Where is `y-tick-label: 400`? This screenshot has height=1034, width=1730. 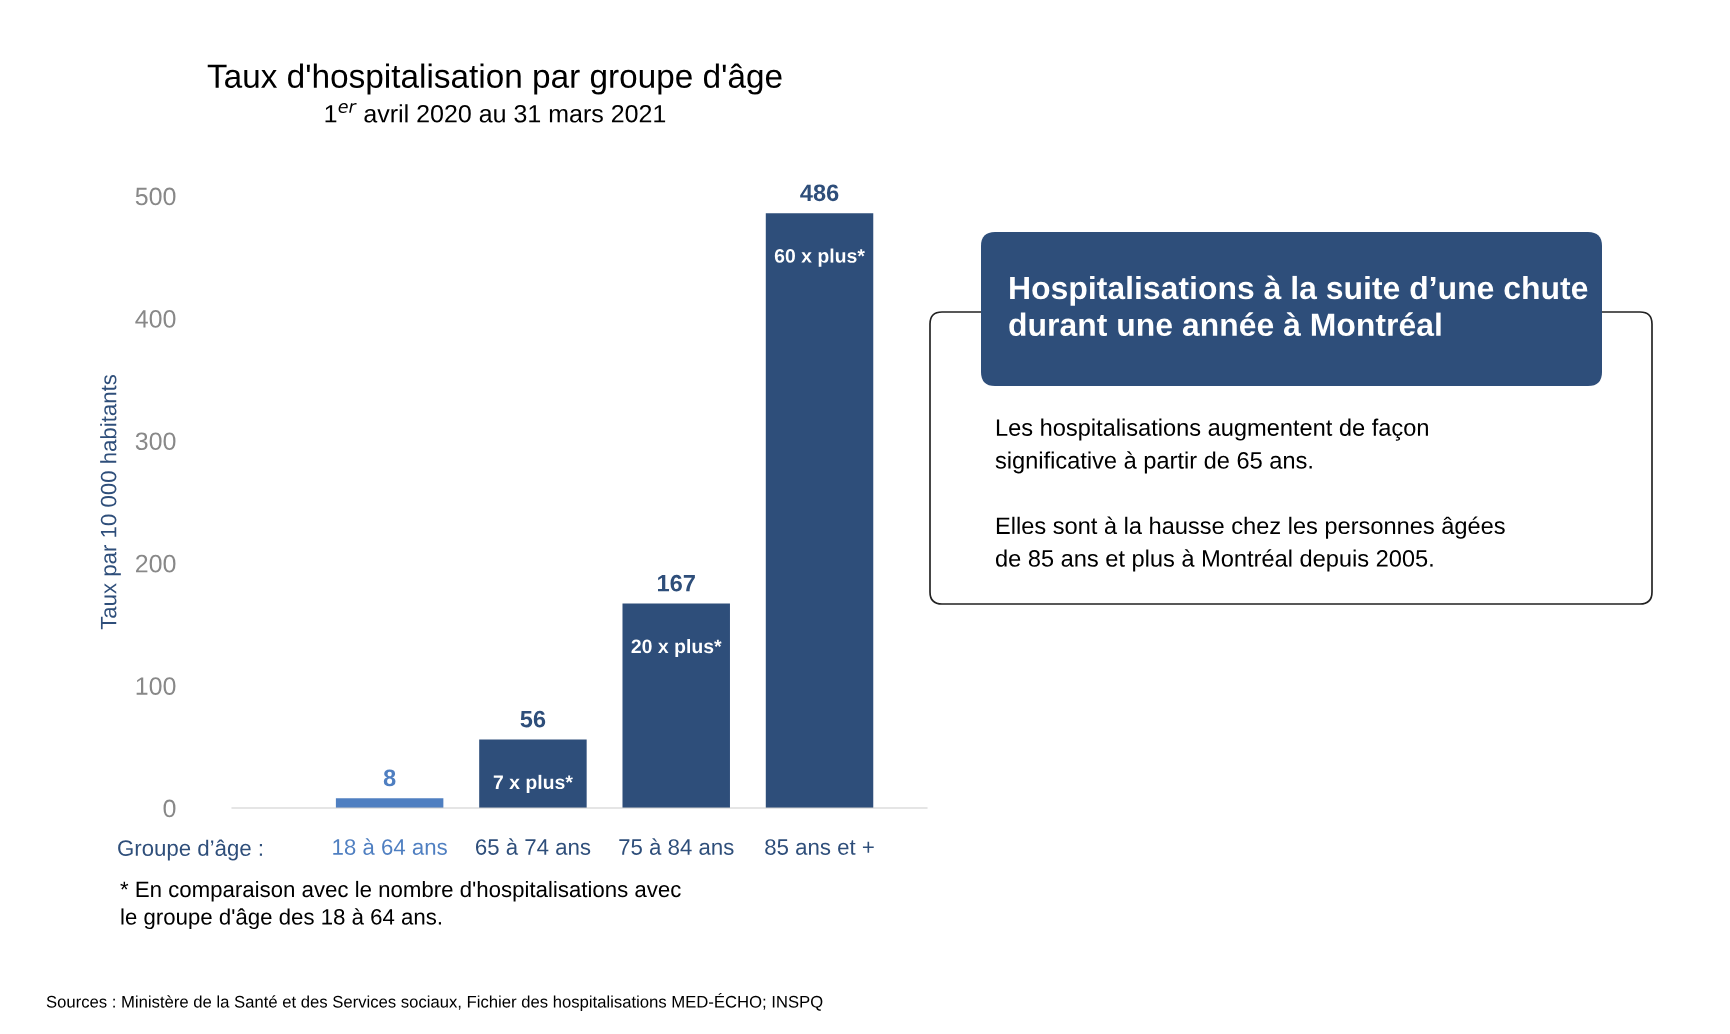 y-tick-label: 400 is located at coordinates (155, 319).